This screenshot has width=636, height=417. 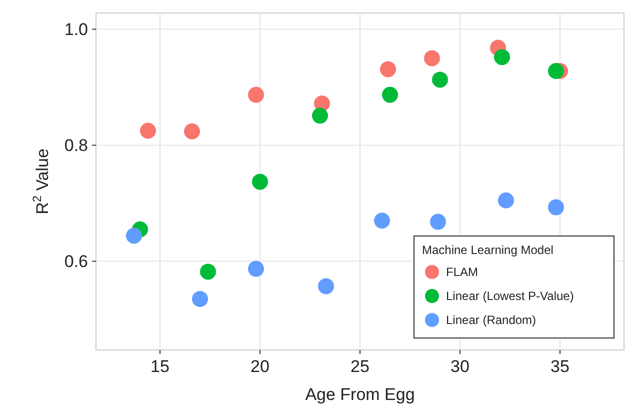 What do you see at coordinates (76, 30) in the screenshot?
I see `y-tick-label: 1.0` at bounding box center [76, 30].